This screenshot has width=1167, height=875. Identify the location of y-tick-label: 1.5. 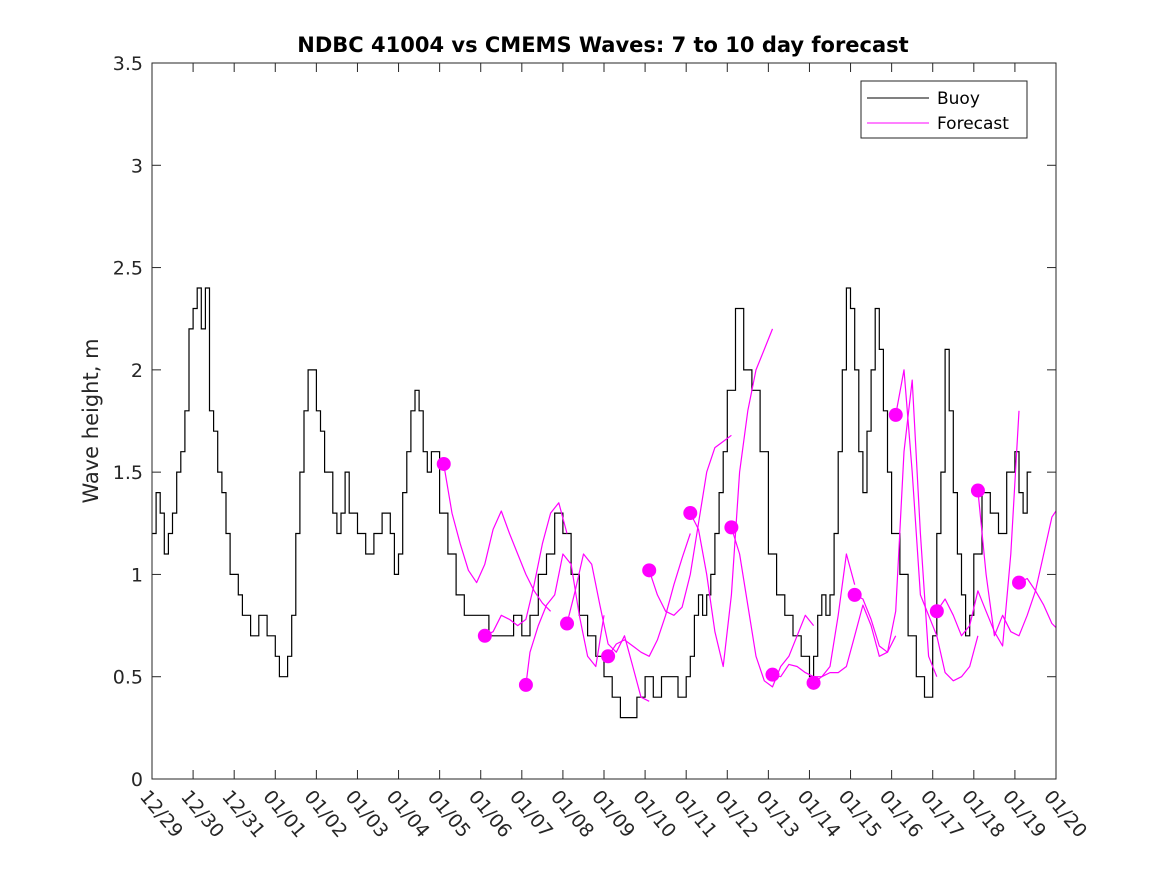
(128, 473).